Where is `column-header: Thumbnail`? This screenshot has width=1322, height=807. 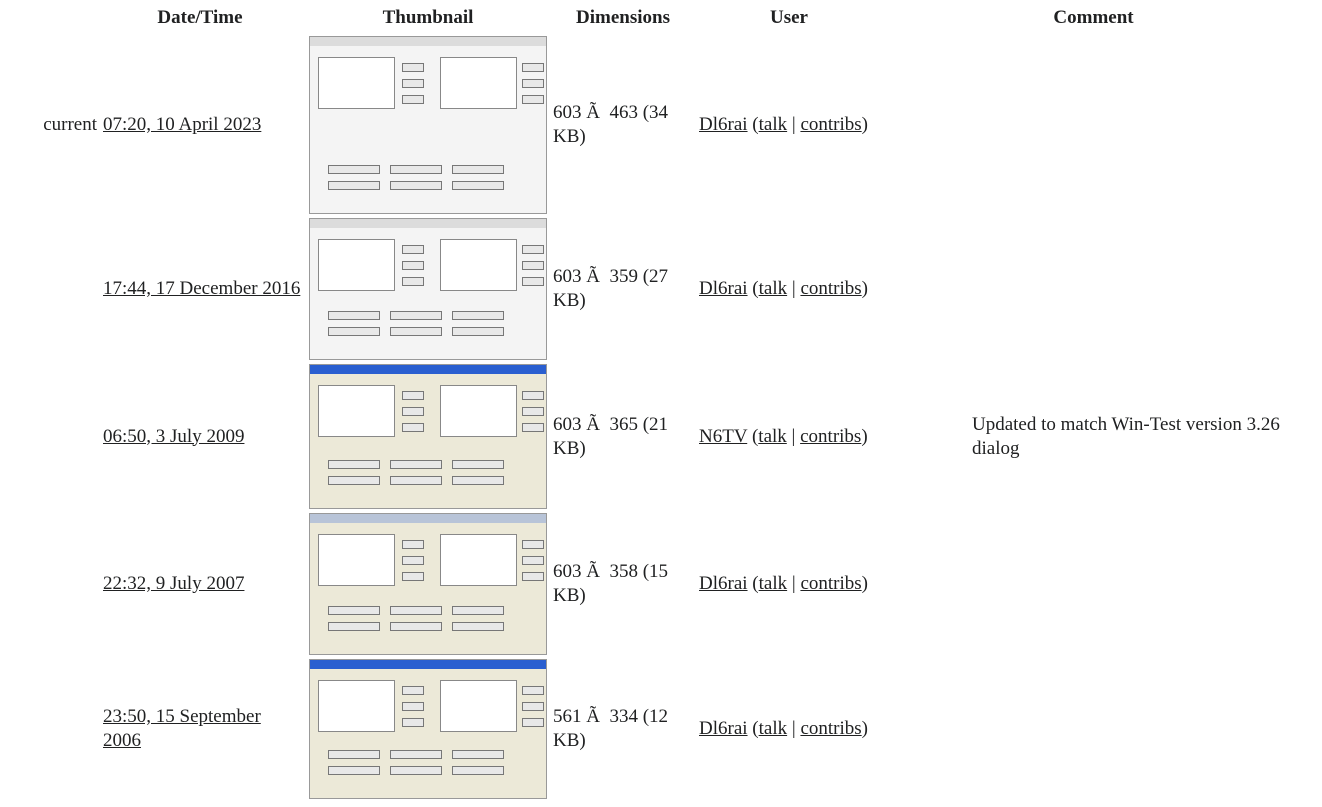 column-header: Thumbnail is located at coordinates (428, 17).